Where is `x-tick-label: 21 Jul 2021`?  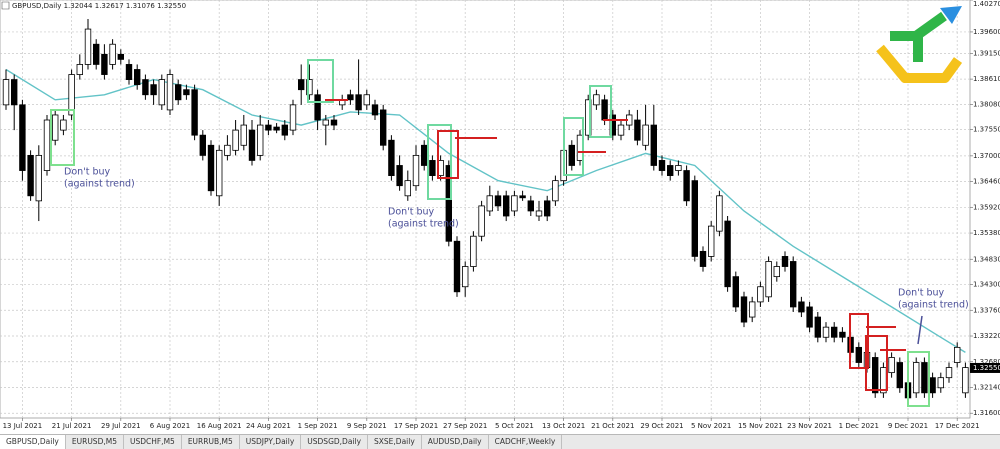 x-tick-label: 21 Jul 2021 is located at coordinates (72, 426).